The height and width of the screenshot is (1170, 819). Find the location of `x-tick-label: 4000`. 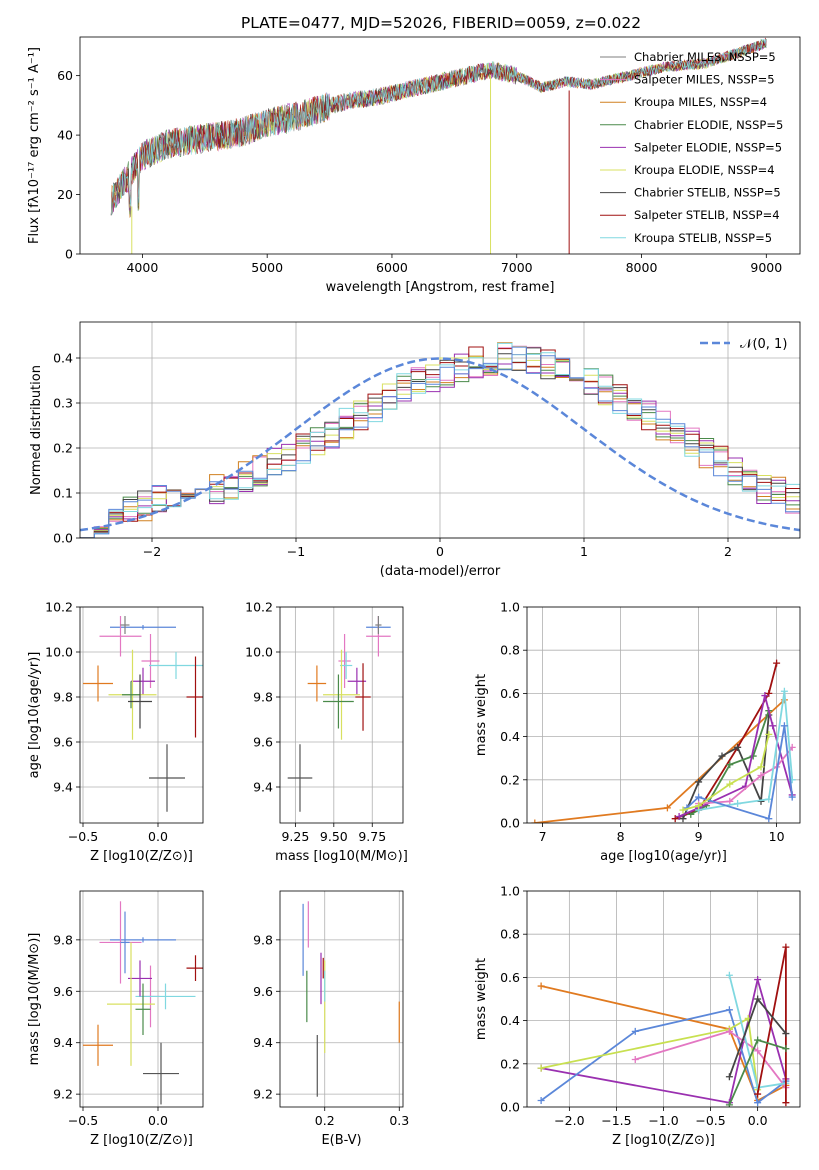

x-tick-label: 4000 is located at coordinates (142, 267).